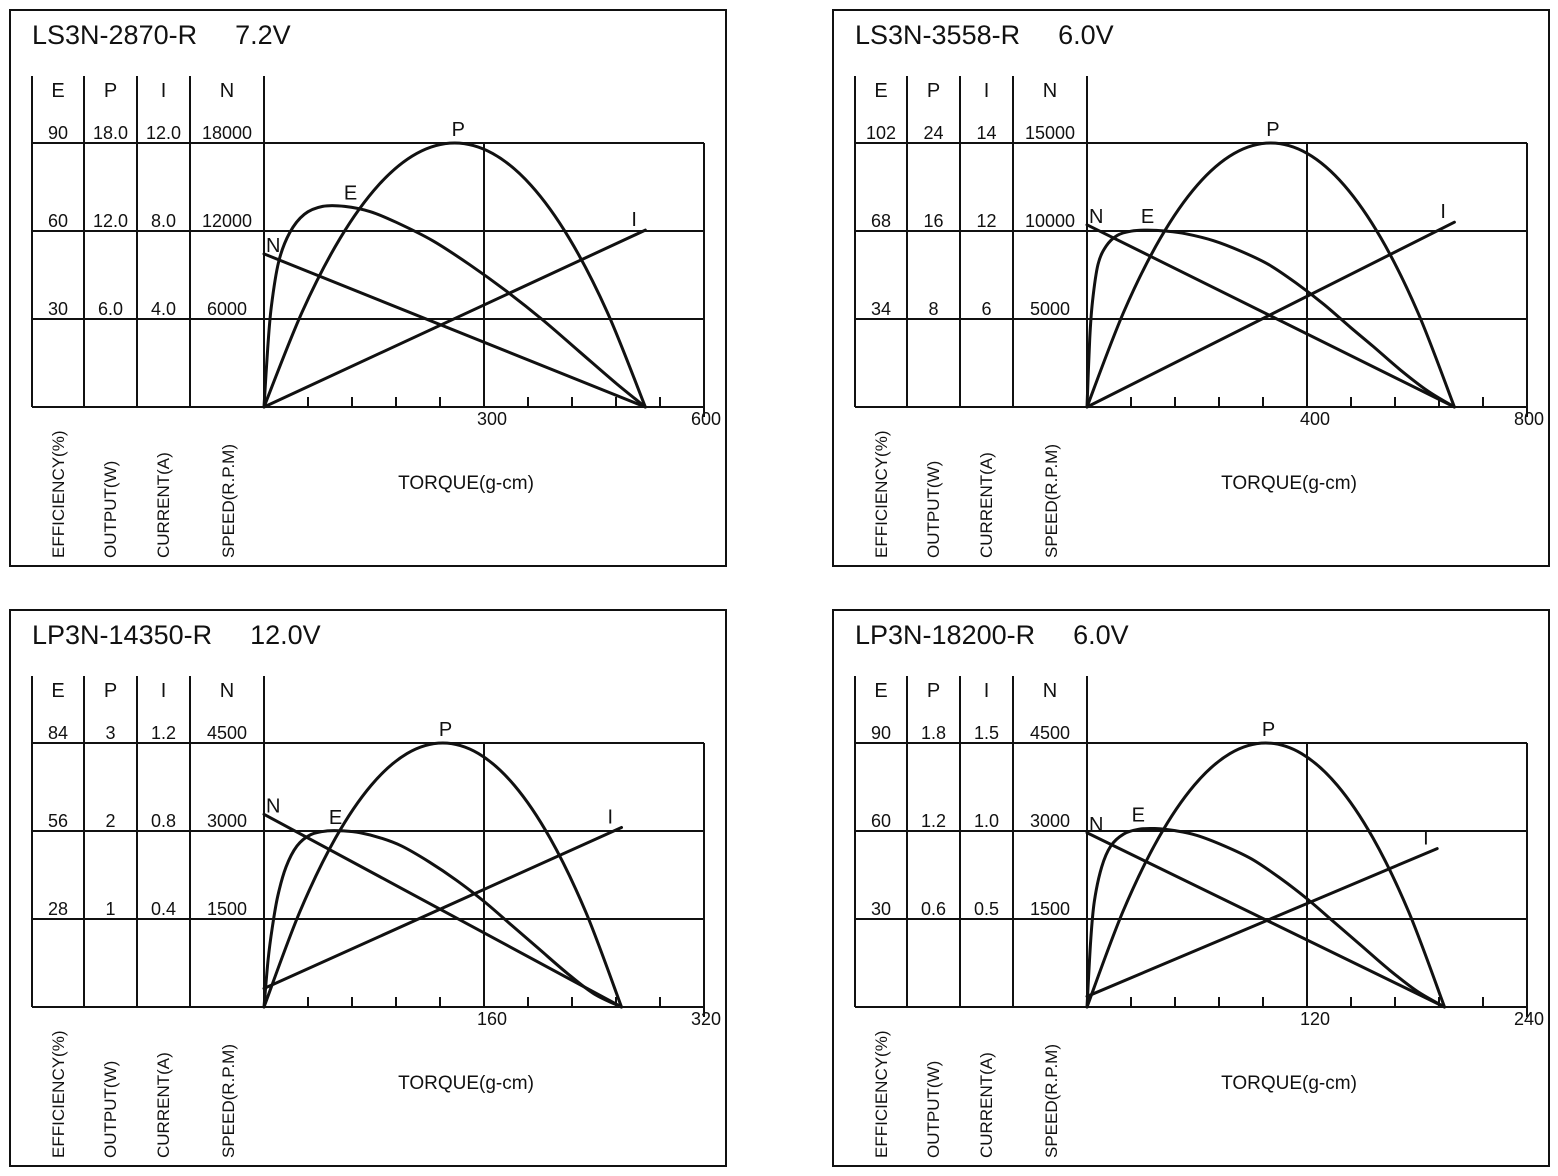  Describe the element at coordinates (114, 35) in the screenshot. I see `chart-title: LS3N-2870-R` at that location.